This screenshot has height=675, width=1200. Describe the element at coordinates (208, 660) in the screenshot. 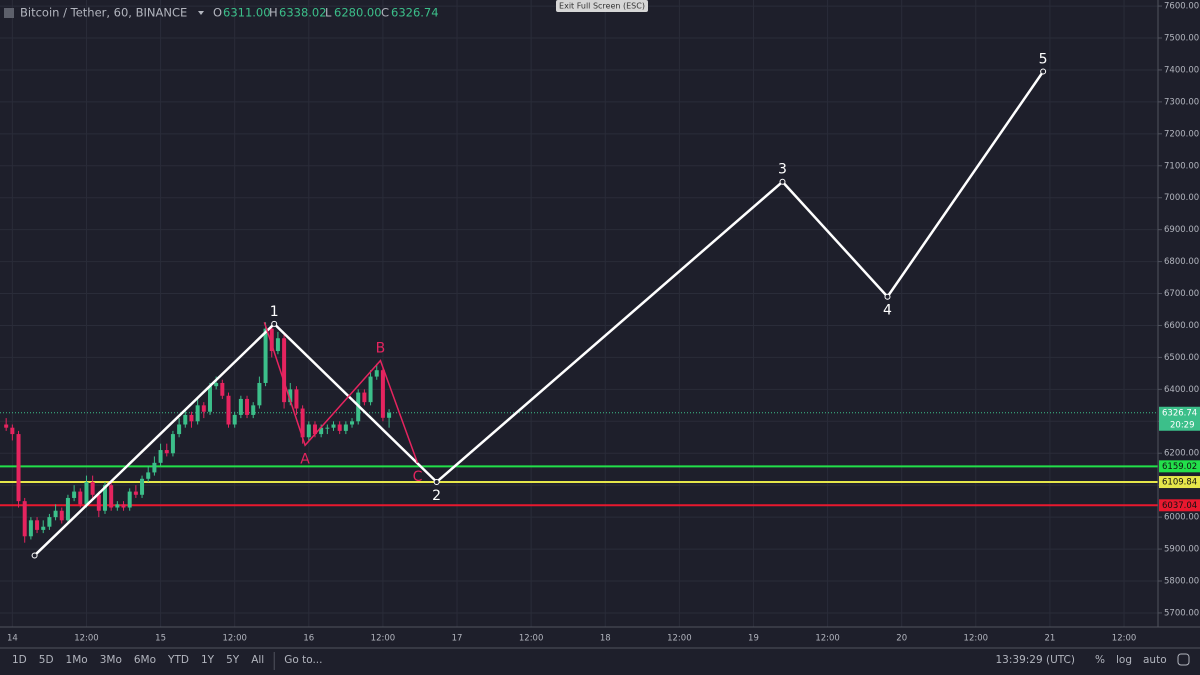

I see `range-button: 1Y` at that location.